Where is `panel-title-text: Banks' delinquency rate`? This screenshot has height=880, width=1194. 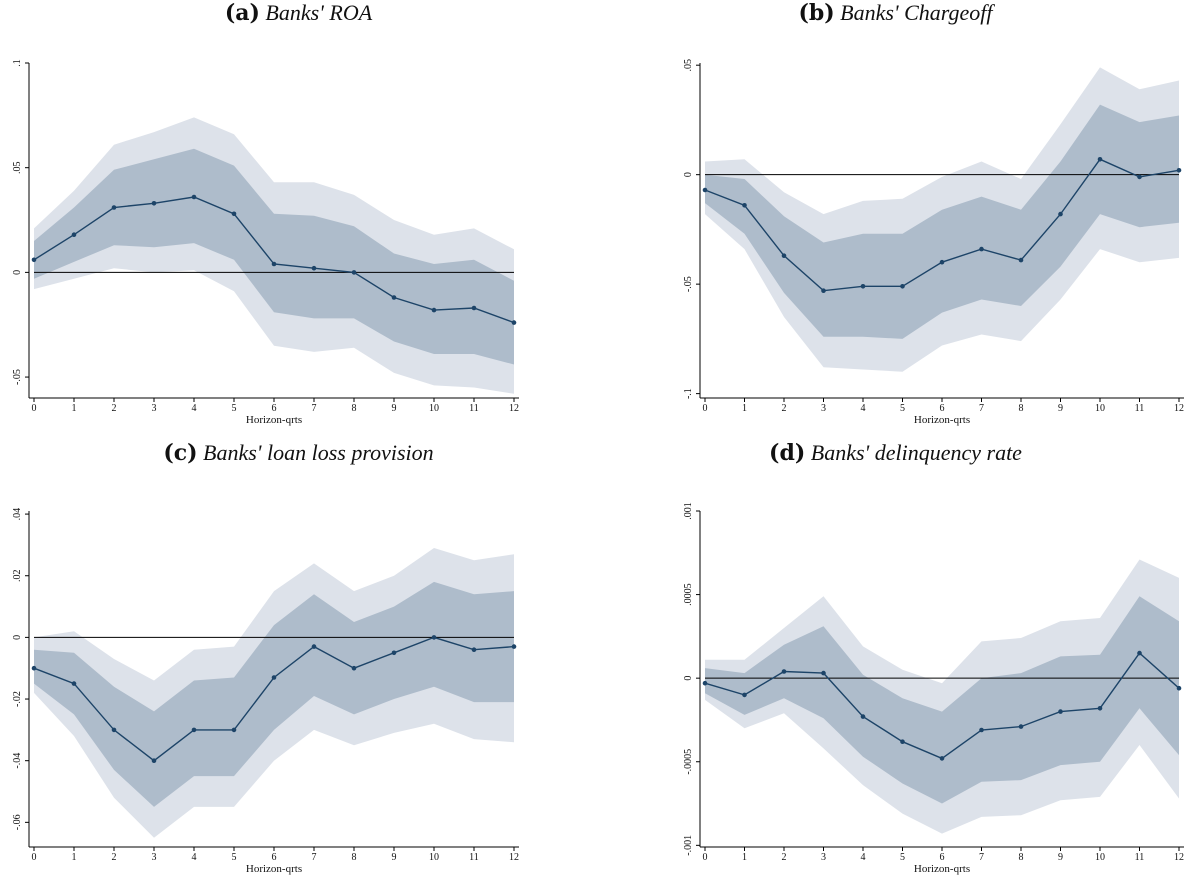
panel-title-text: Banks' delinquency rate is located at coordinates (916, 452).